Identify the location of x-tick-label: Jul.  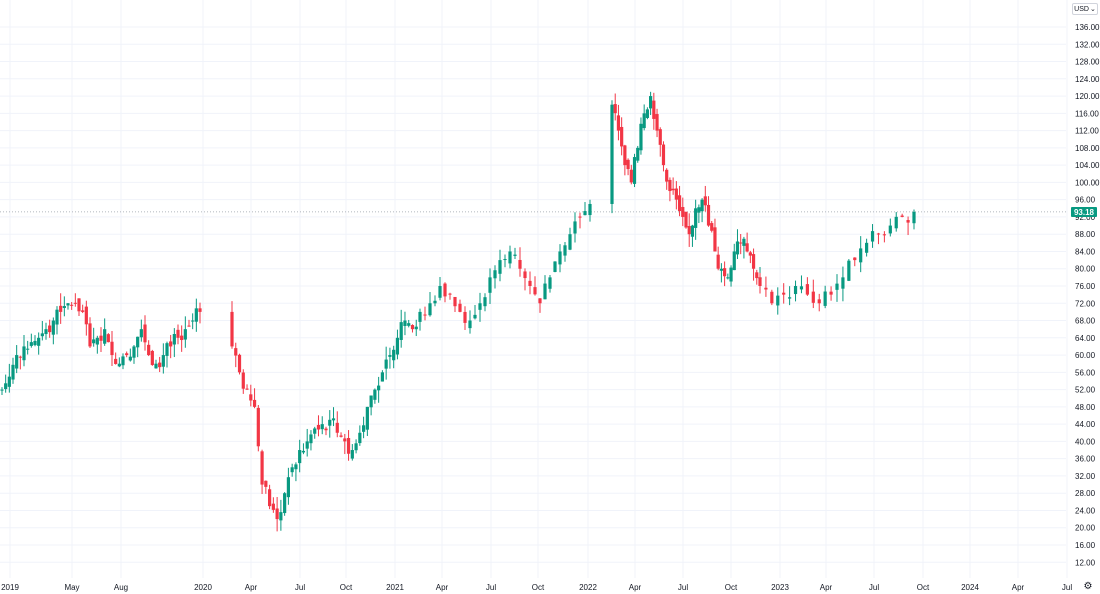
(300, 587).